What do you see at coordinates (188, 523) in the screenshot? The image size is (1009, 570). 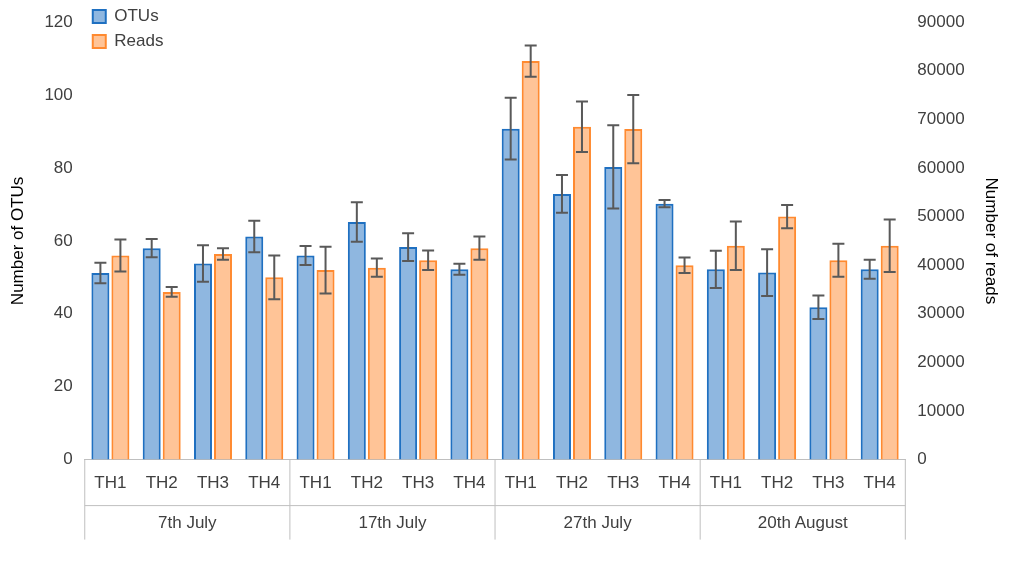 I see `text: 7th July` at bounding box center [188, 523].